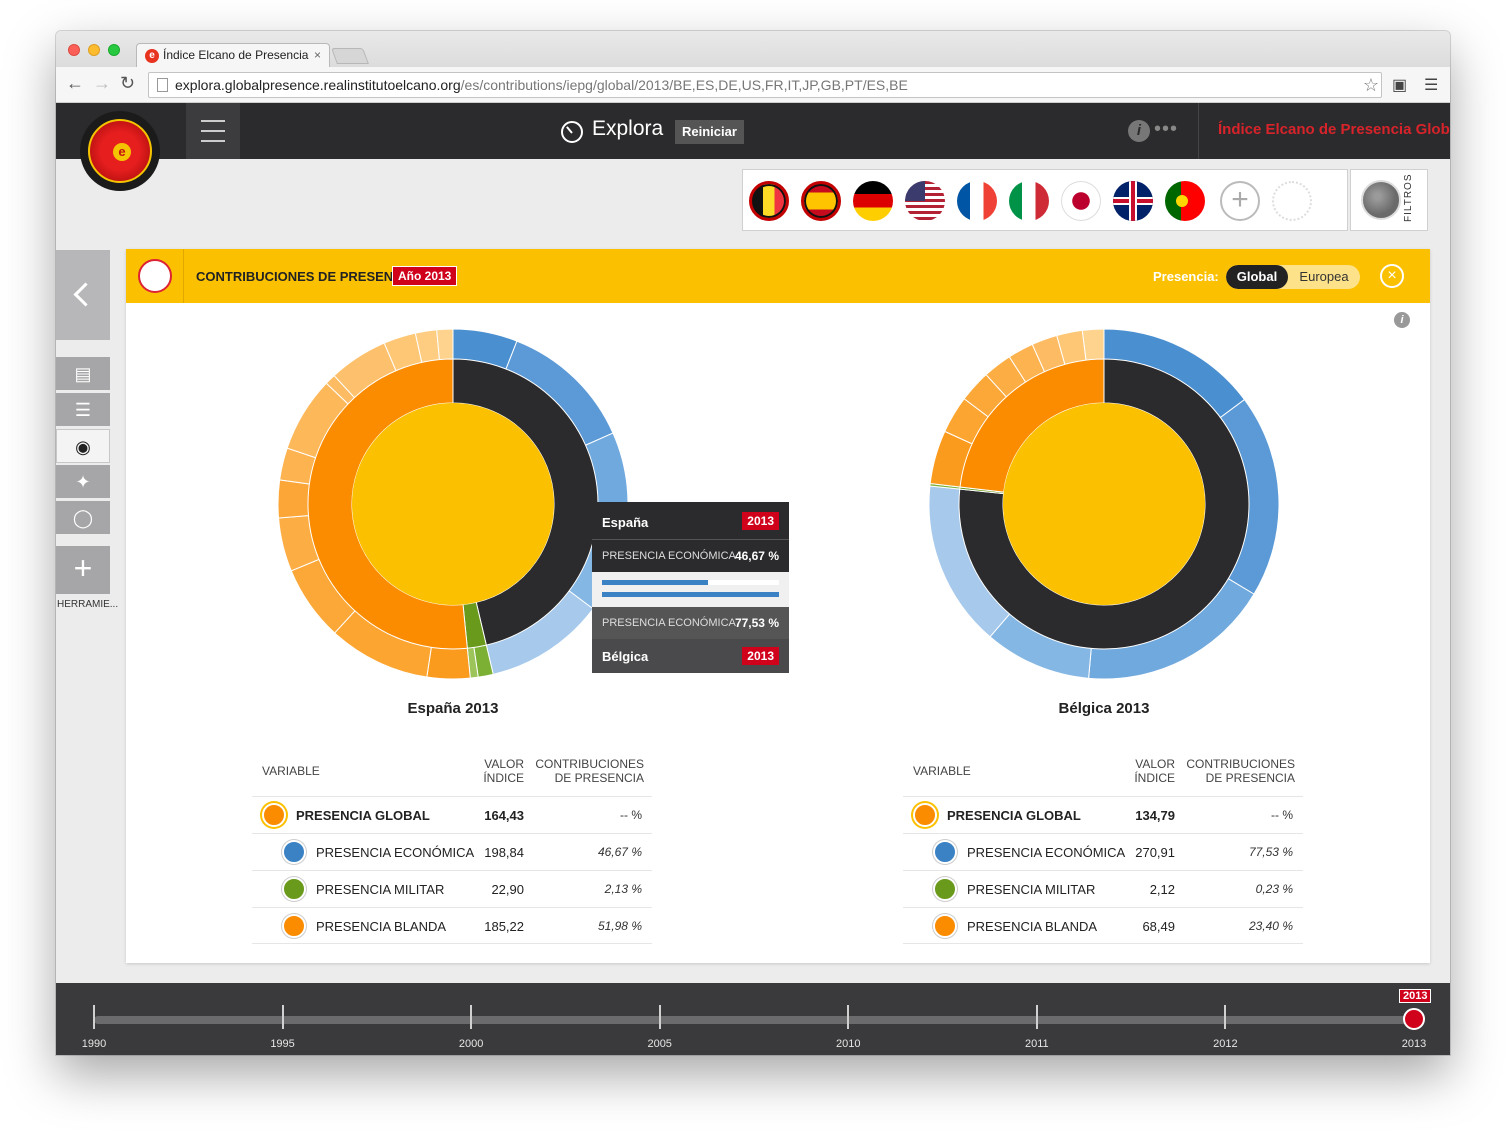 The image size is (1506, 1136). Describe the element at coordinates (925, 201) in the screenshot. I see `flag-usa` at that location.